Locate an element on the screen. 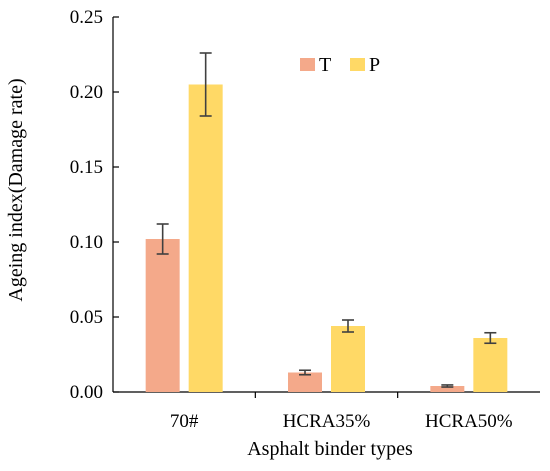  x-tick-label: HCRA50% is located at coordinates (469, 421).